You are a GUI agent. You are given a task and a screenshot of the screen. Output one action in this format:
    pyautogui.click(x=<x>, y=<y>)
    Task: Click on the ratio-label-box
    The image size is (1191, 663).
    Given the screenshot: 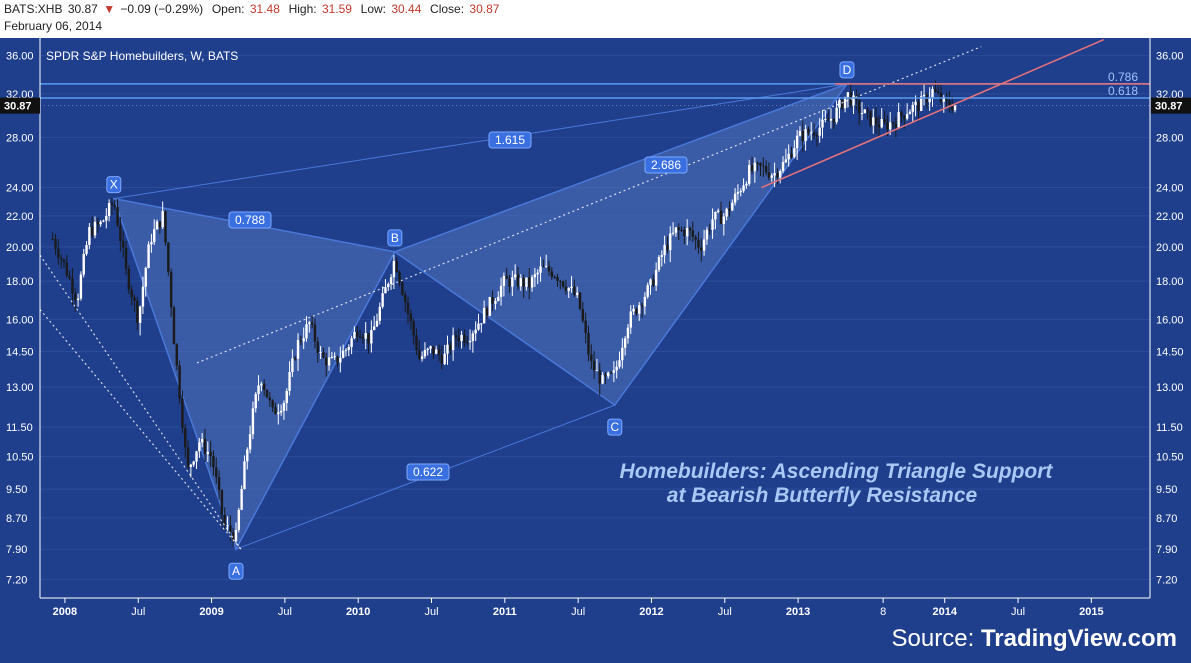 What is the action you would take?
    pyautogui.click(x=666, y=165)
    